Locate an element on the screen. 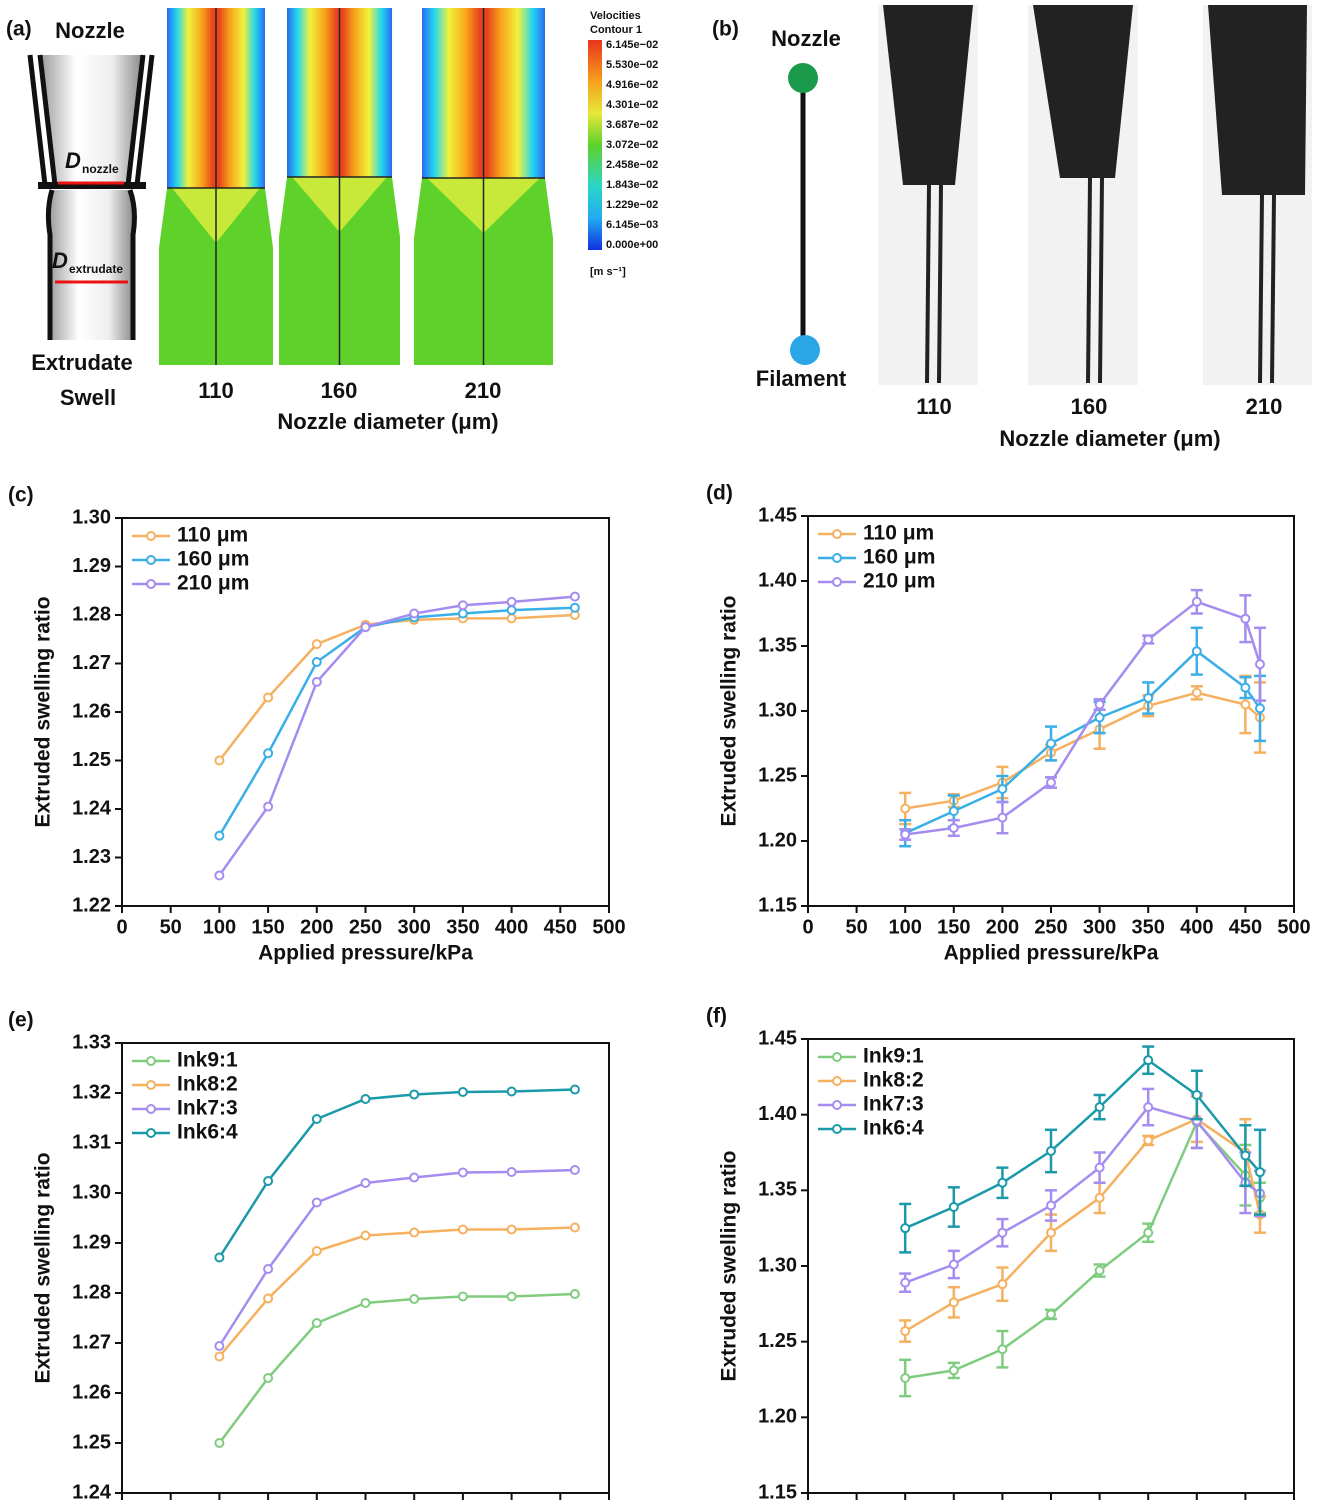 This screenshot has width=1330, height=1501. x-tick-label: 450 is located at coordinates (560, 927).